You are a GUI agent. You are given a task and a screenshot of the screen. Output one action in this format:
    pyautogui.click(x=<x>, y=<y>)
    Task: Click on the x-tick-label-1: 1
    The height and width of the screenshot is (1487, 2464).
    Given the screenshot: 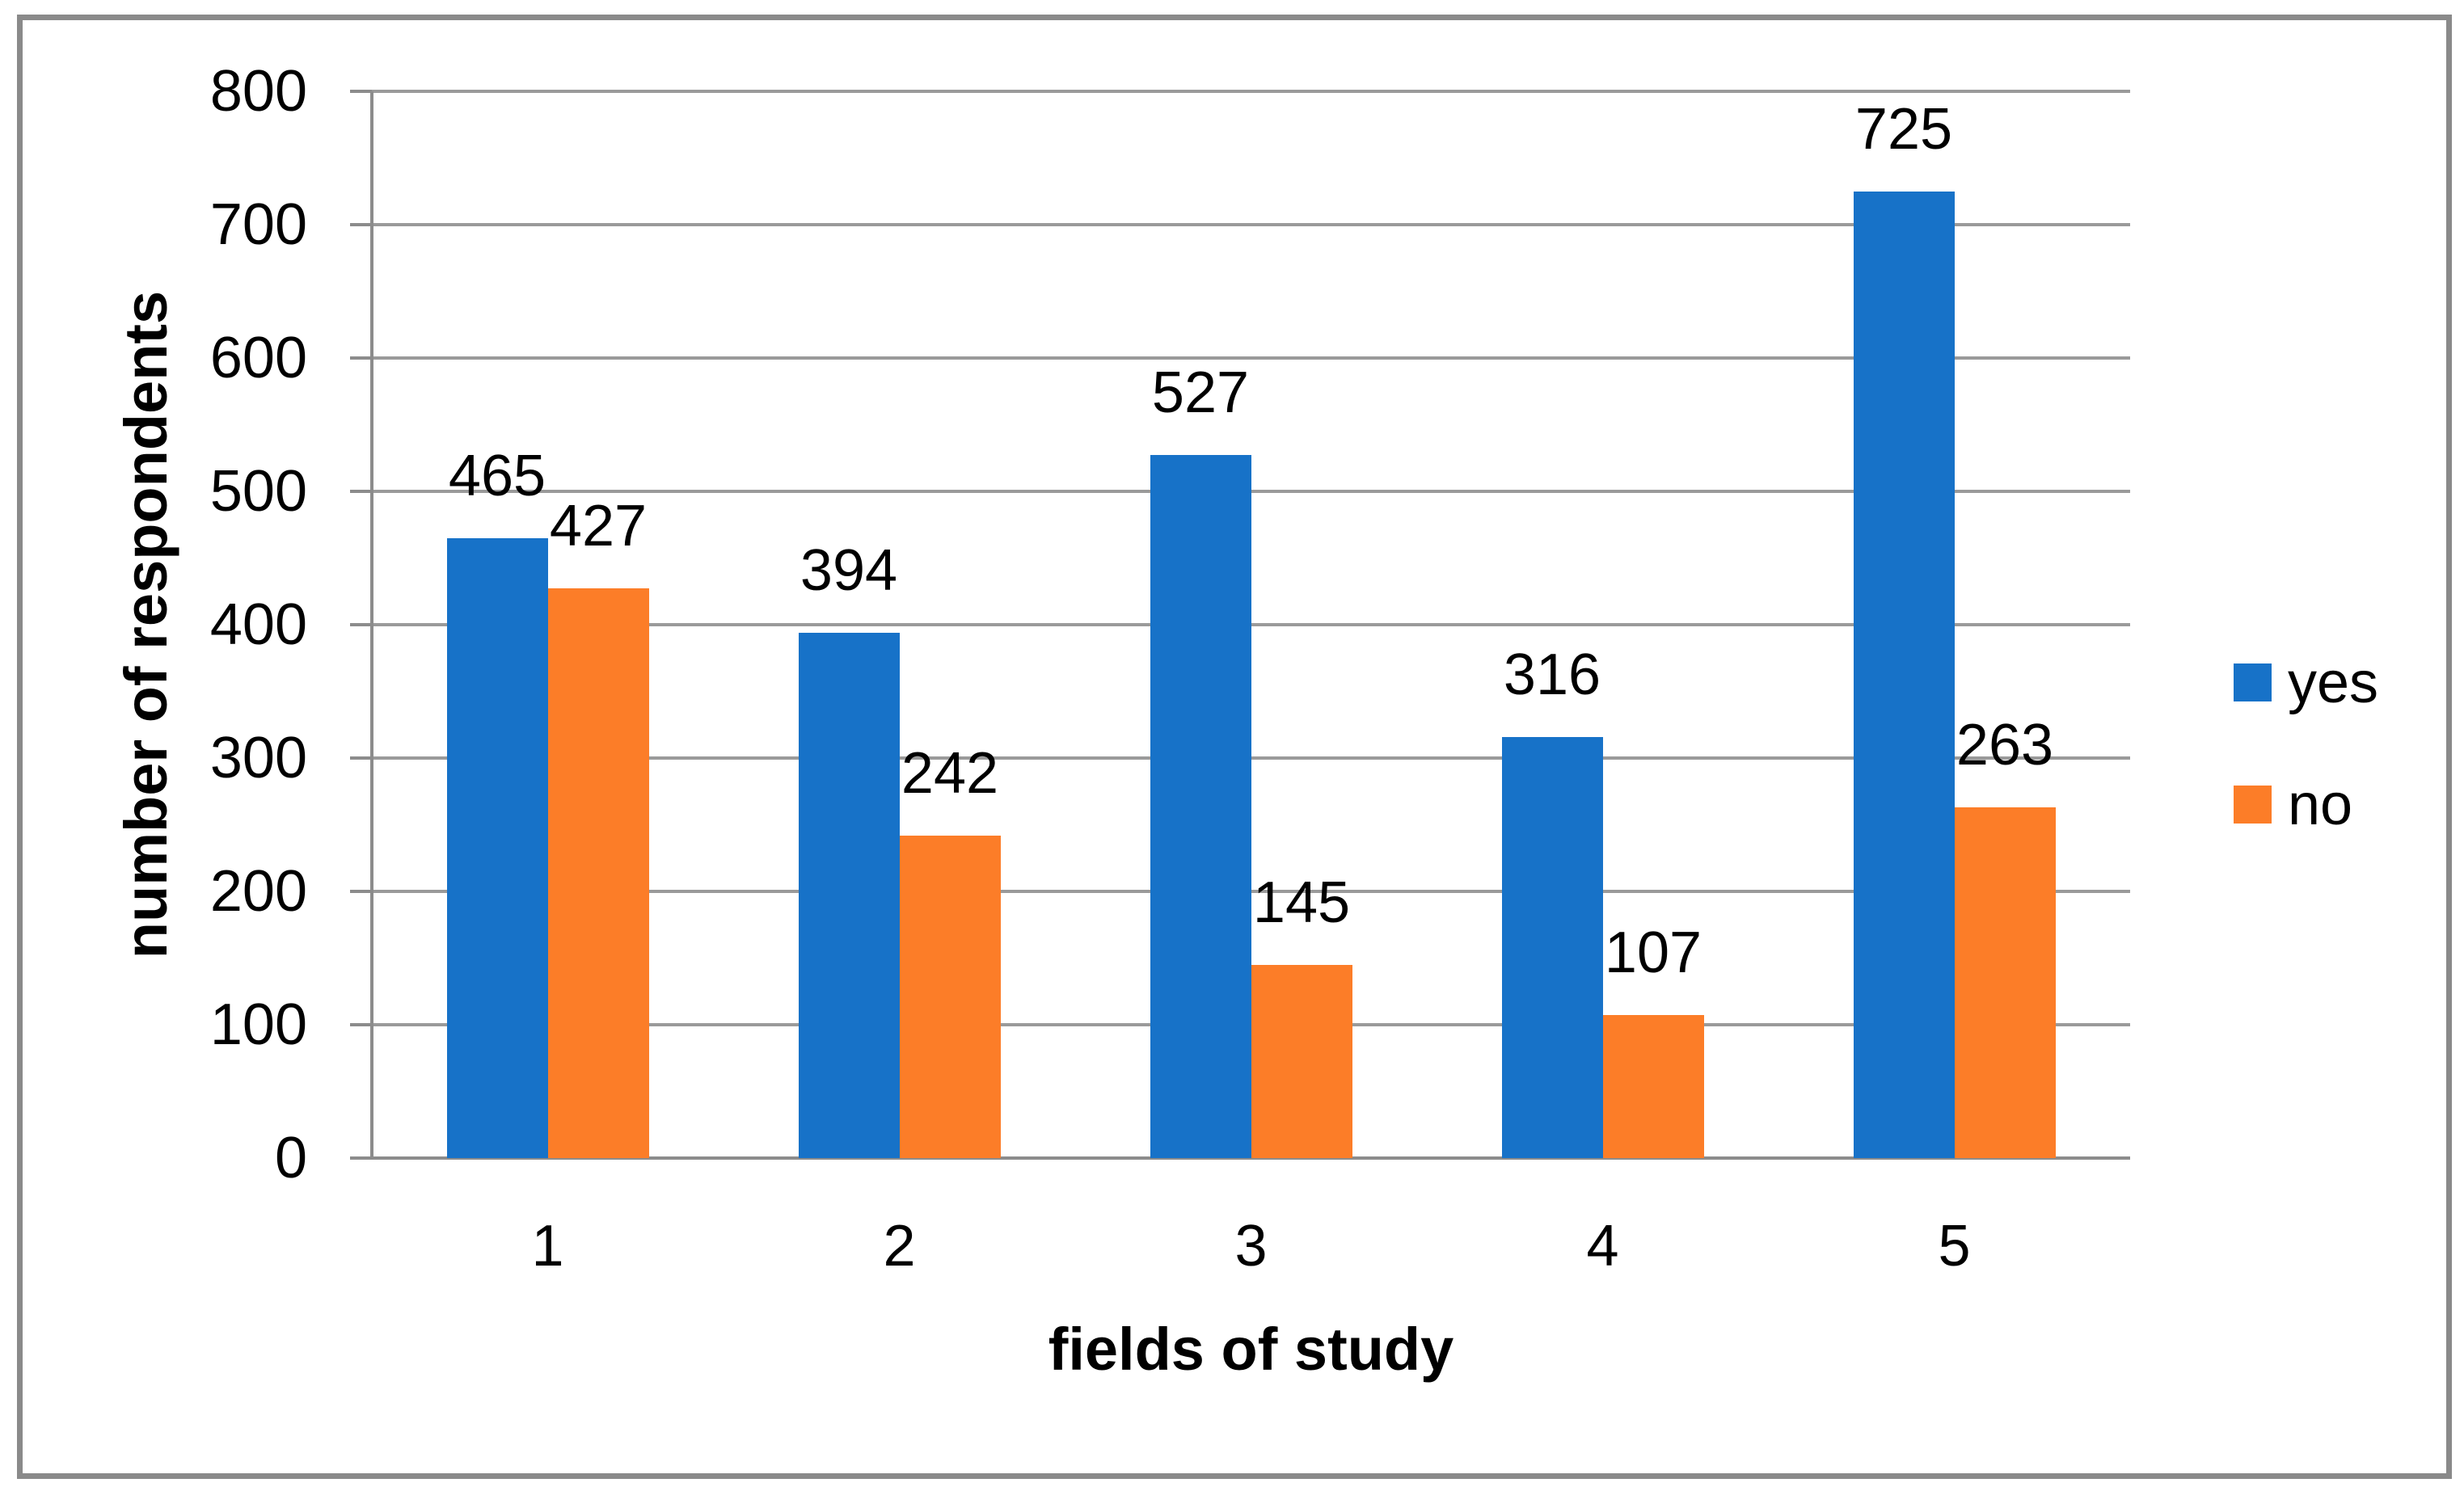 What is the action you would take?
    pyautogui.click(x=548, y=1246)
    